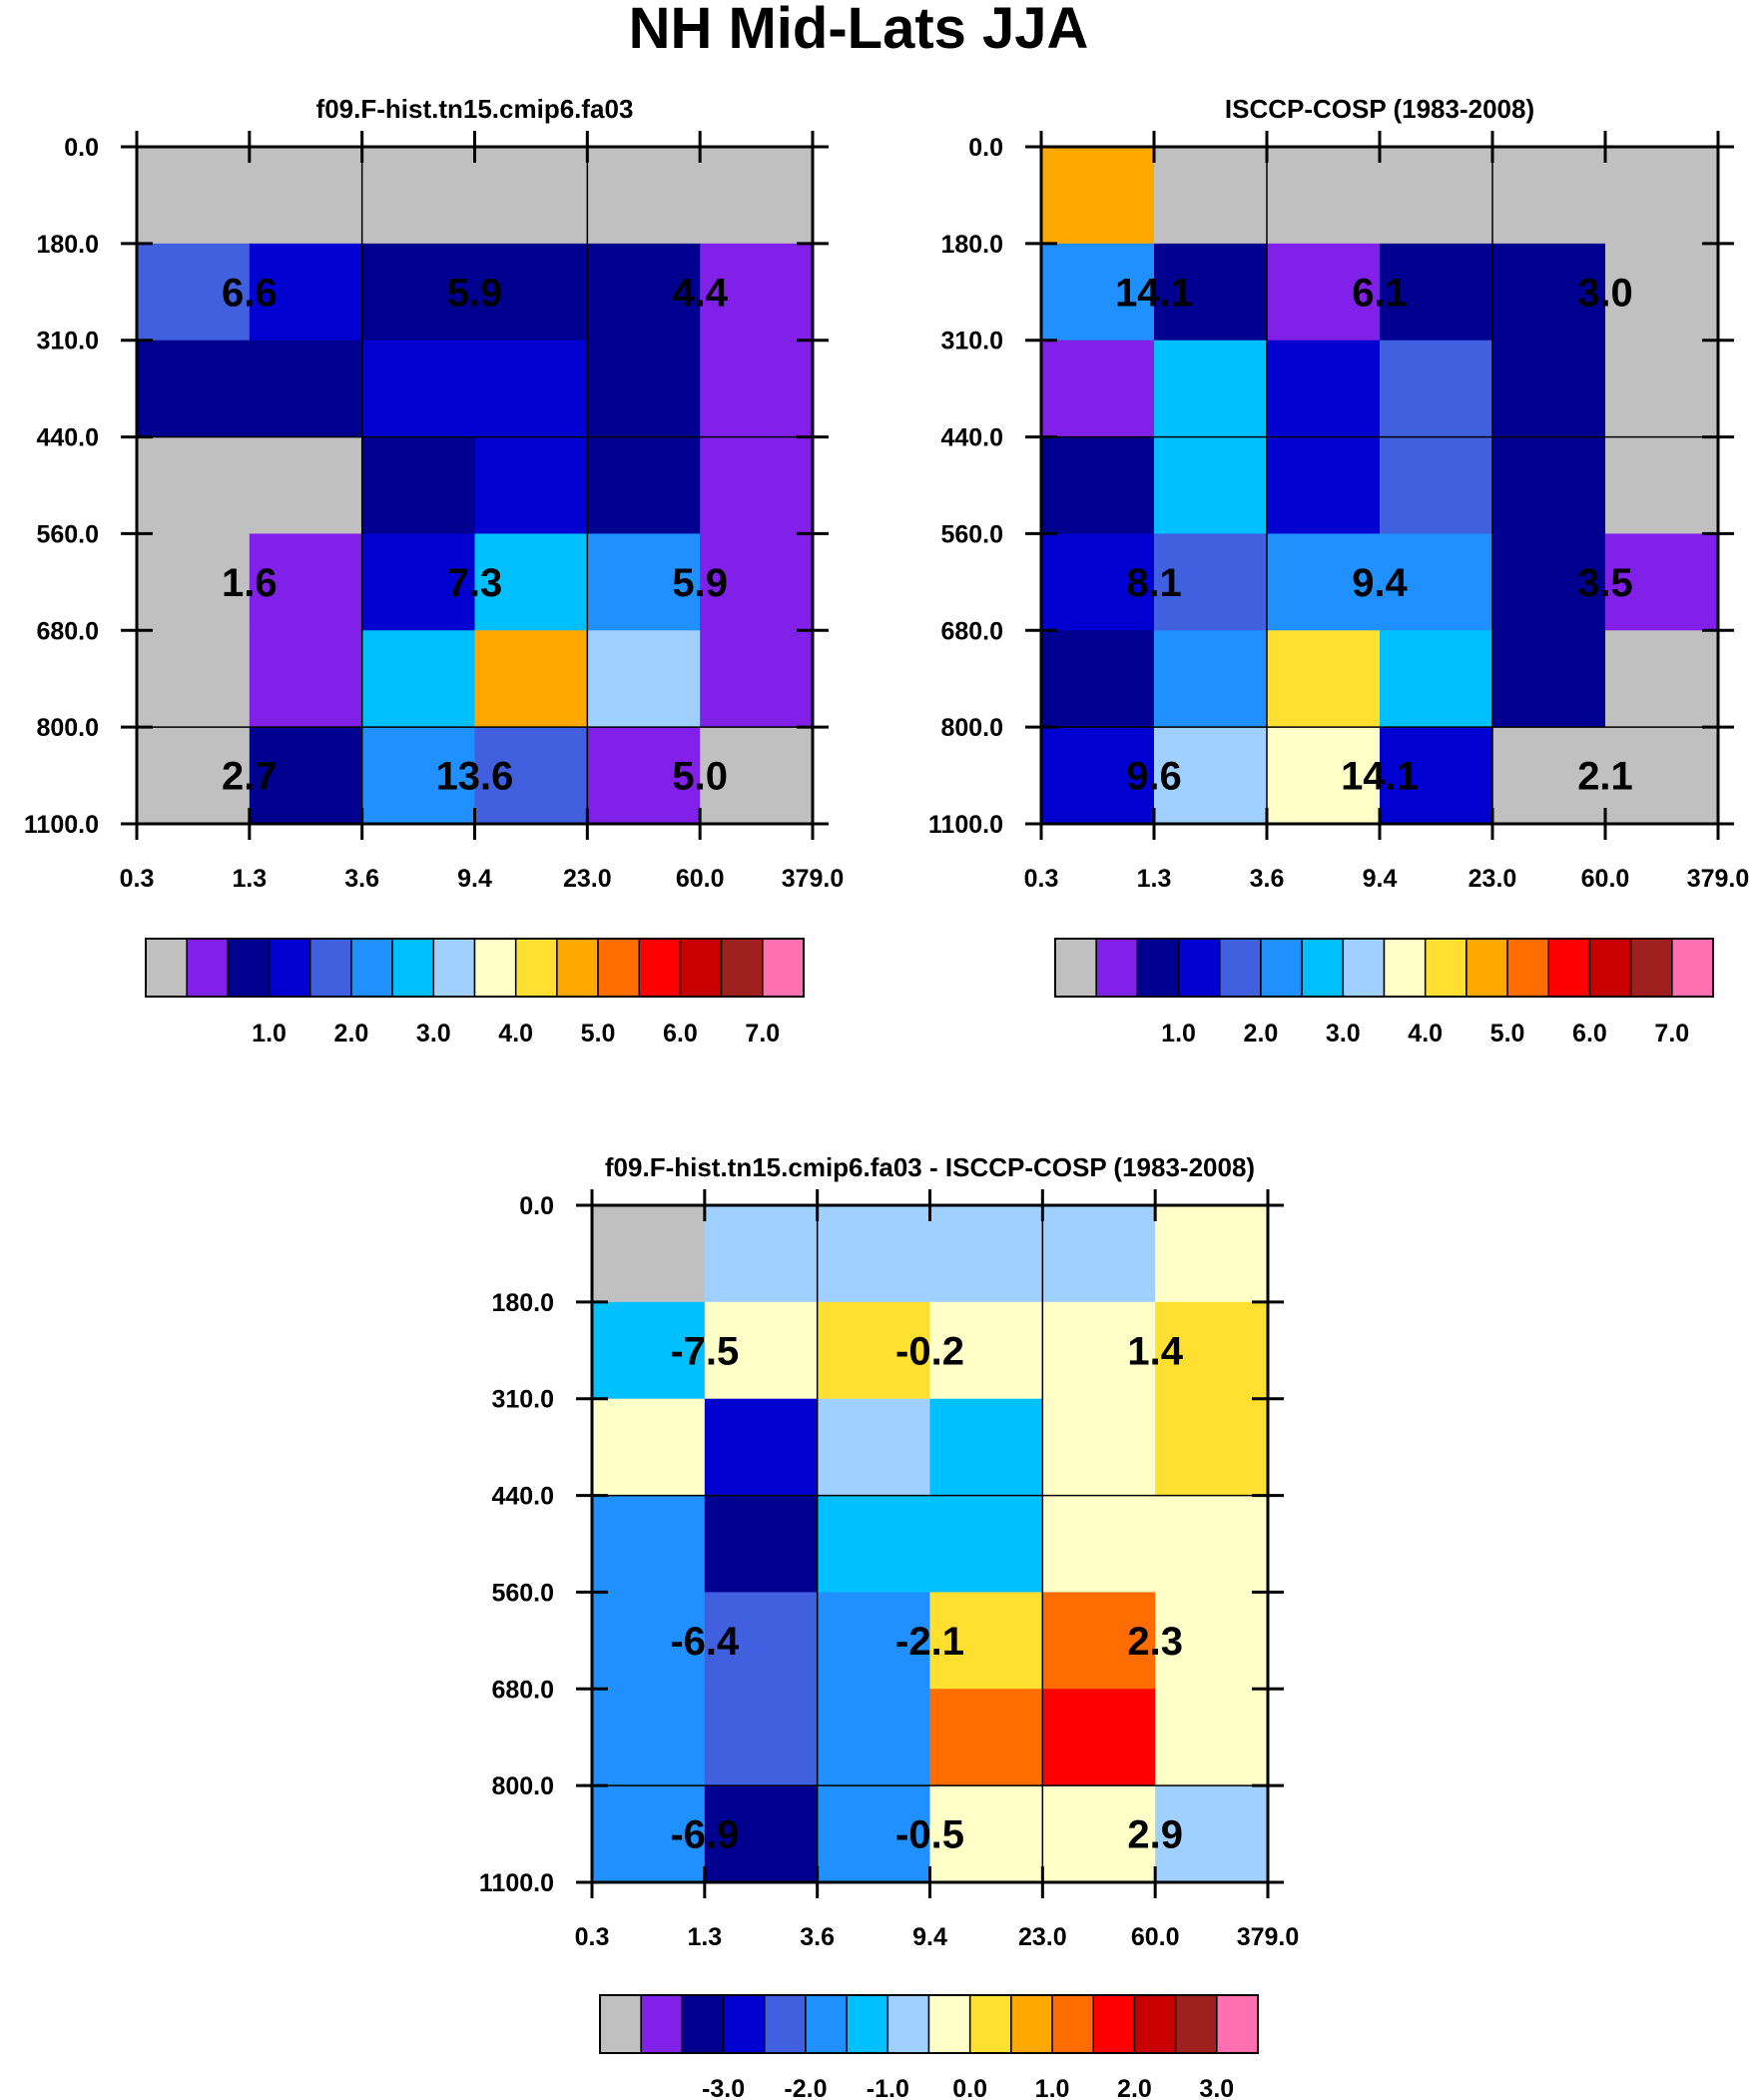  Describe the element at coordinates (1606, 879) in the screenshot. I see `x-tick-label: 60.0` at that location.